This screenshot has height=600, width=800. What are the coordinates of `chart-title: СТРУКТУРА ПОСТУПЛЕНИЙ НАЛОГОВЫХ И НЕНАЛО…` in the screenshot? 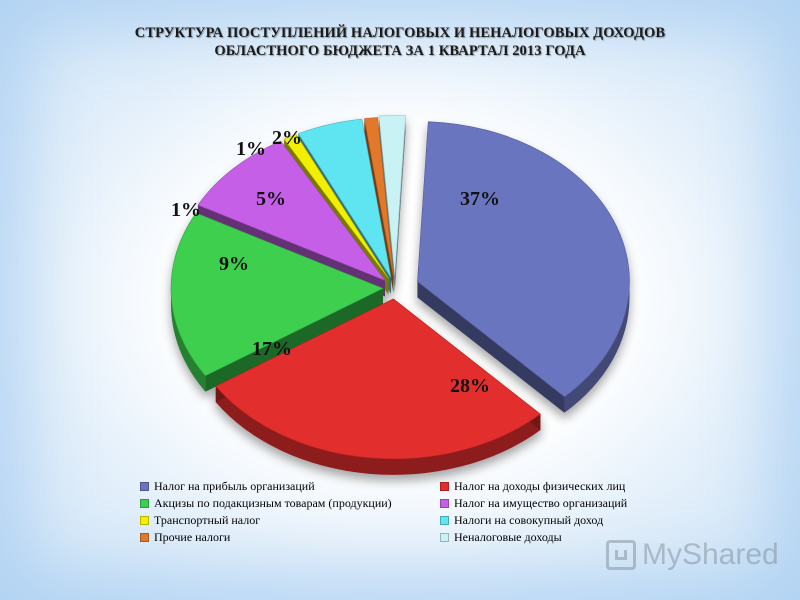 It's located at (400, 42).